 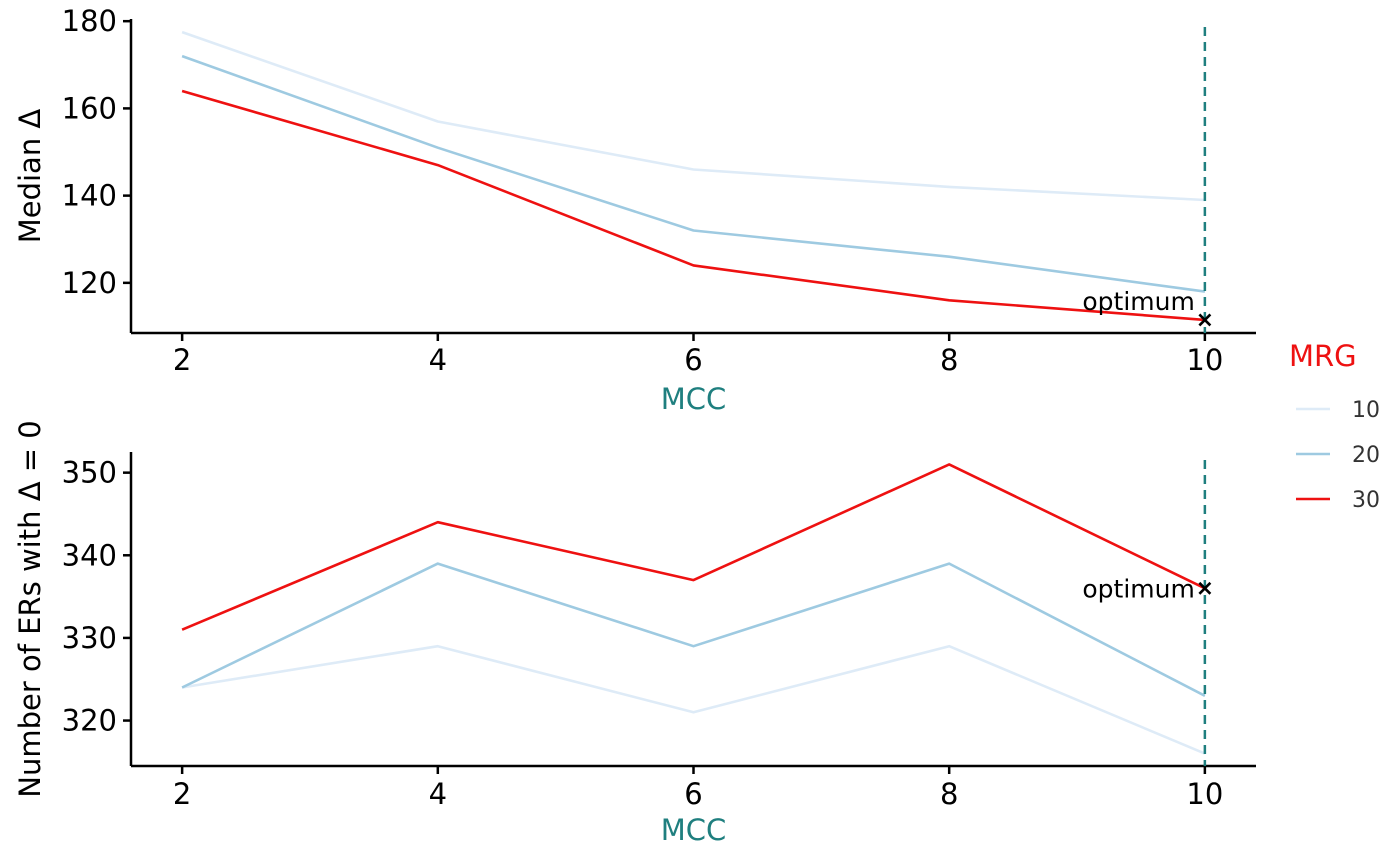 I want to click on legend-label: 20, so click(x=1366, y=455).